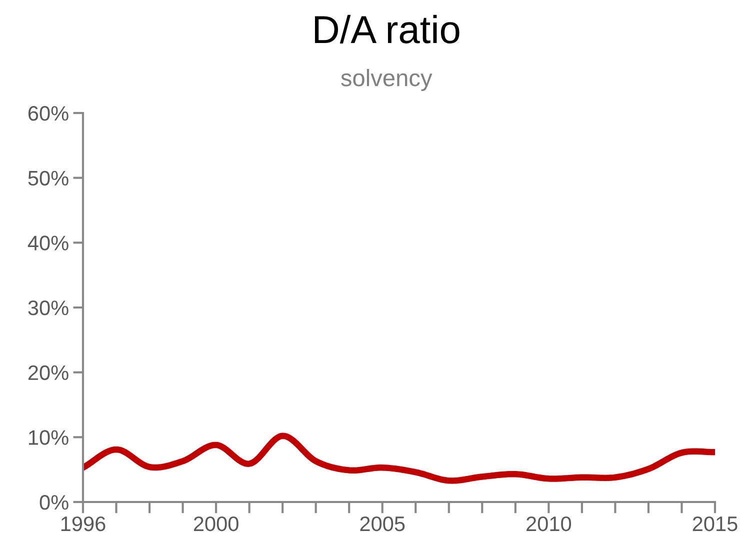  I want to click on x-tick-label: 2010, so click(549, 524).